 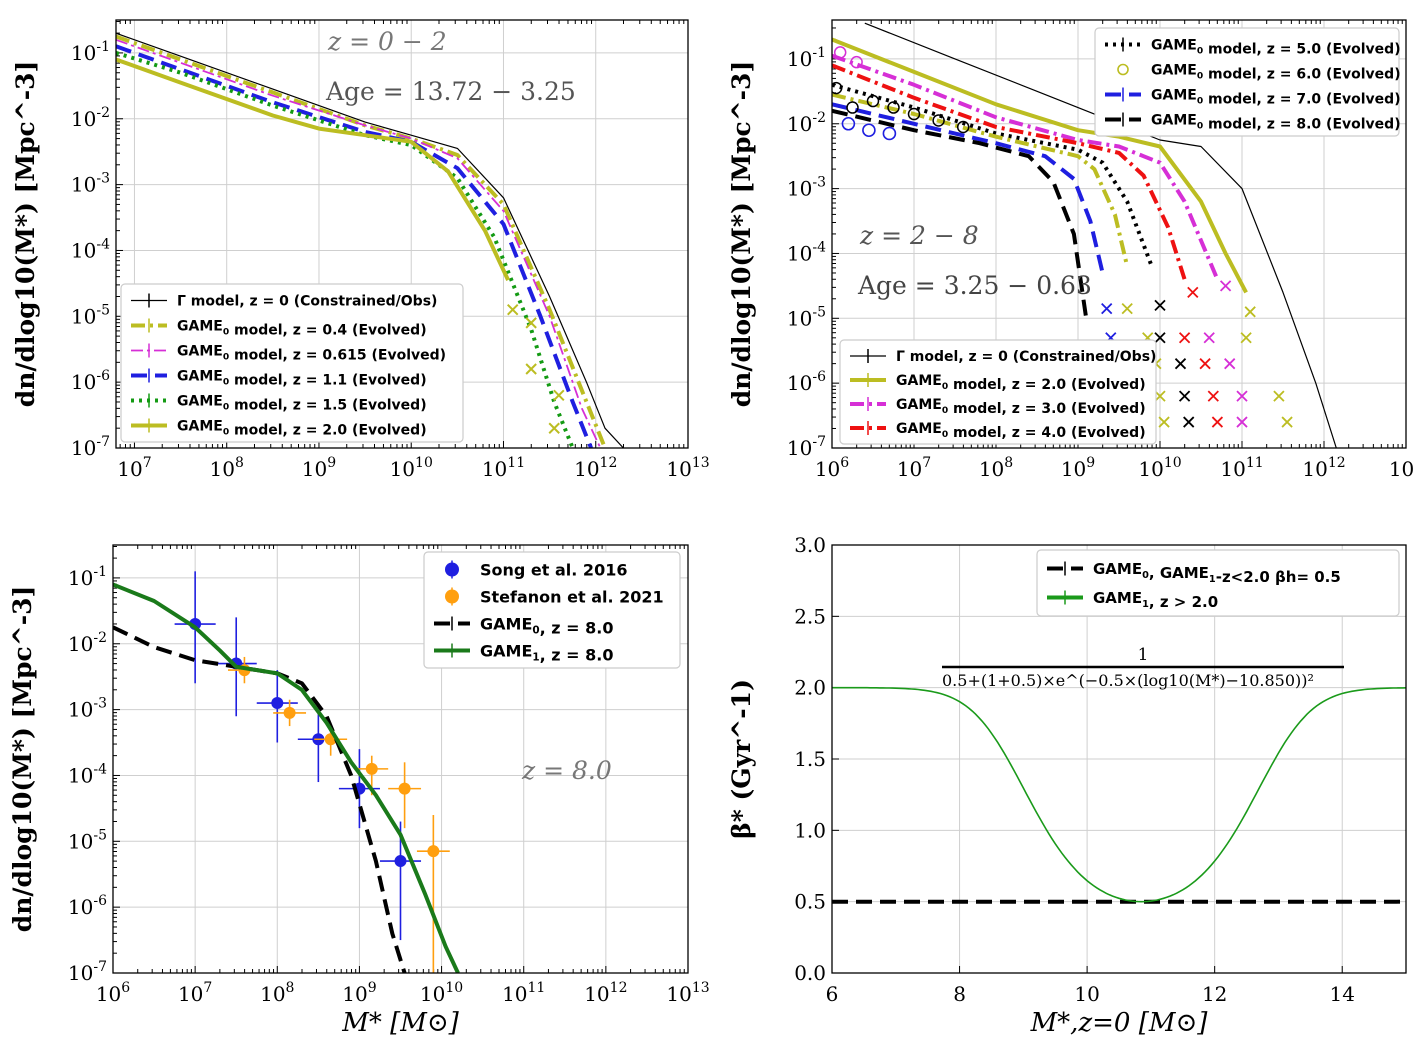 I want to click on y-tick-label: 10⁻⁴, so click(x=87, y=774).